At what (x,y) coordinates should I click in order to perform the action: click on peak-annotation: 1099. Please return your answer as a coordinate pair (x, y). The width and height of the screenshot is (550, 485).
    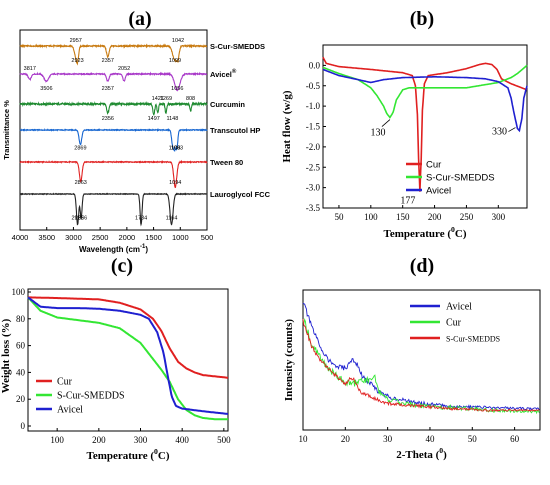
    Looking at the image, I should click on (175, 61).